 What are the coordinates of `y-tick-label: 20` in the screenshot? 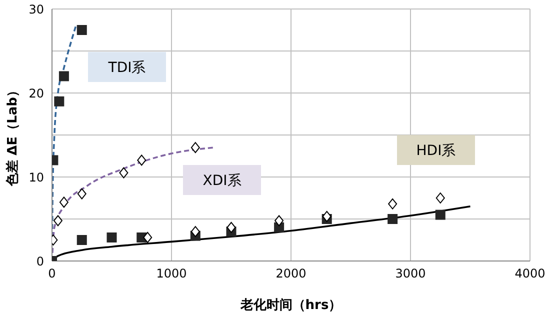 It's located at (36, 93).